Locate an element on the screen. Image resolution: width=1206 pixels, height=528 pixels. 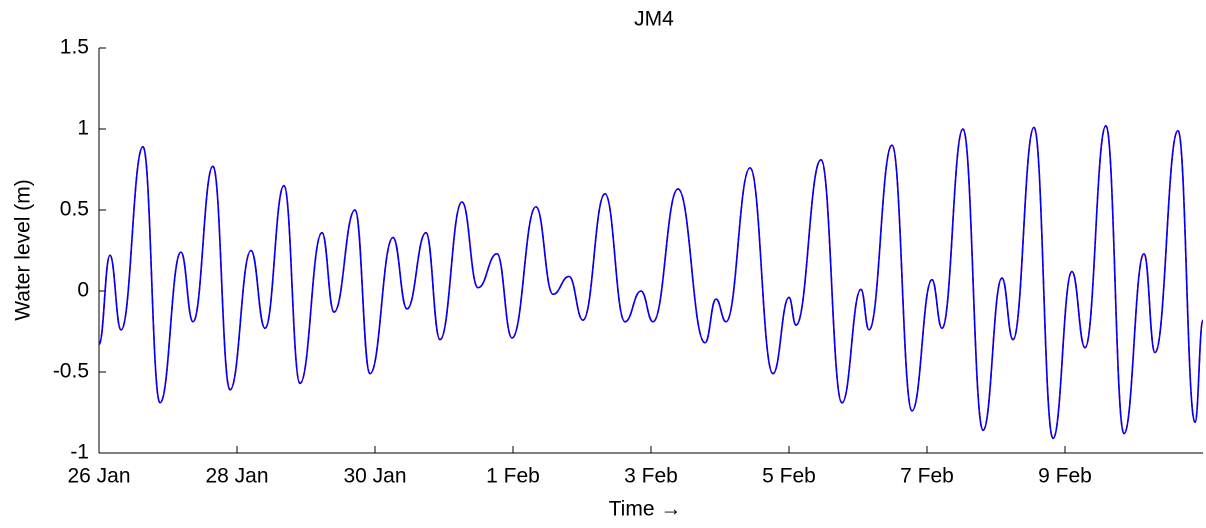
x-tick-label: 9 Feb is located at coordinates (1065, 476).